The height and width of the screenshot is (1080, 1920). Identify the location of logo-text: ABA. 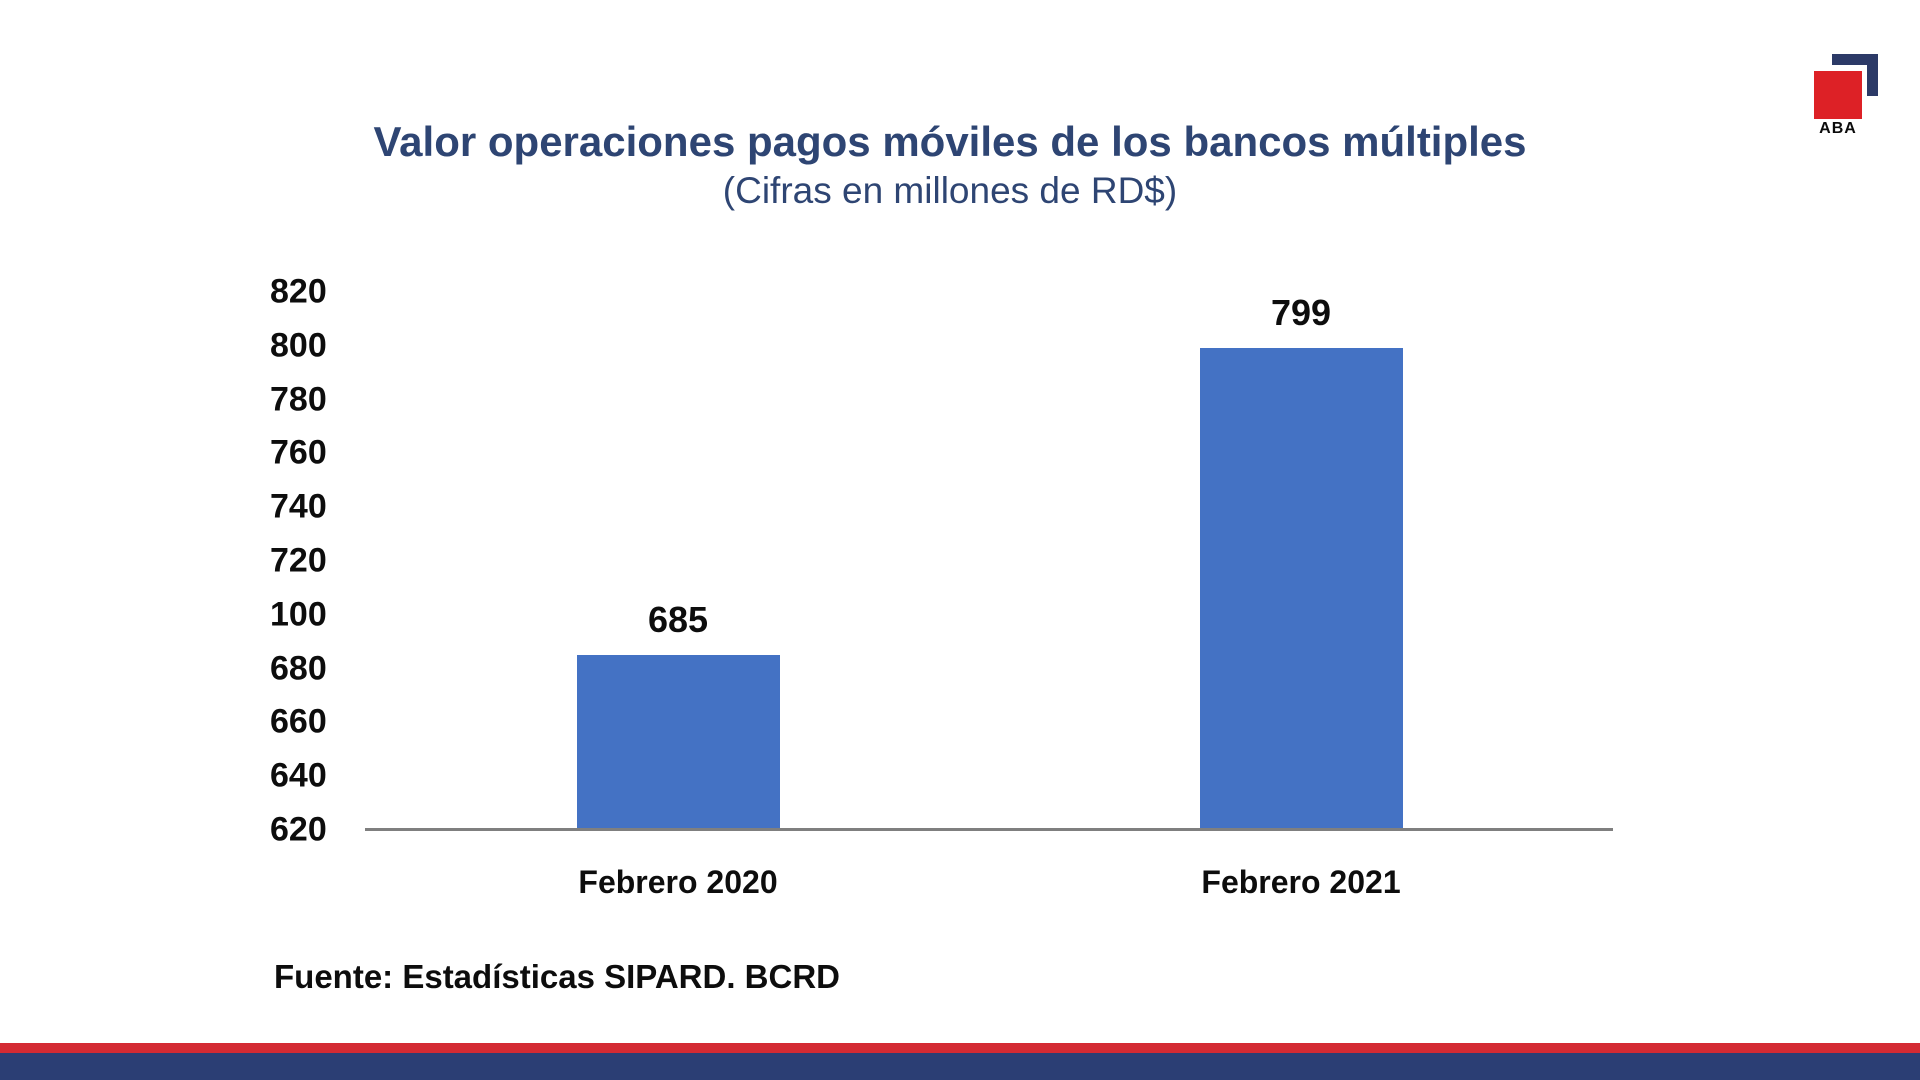
(1838, 128).